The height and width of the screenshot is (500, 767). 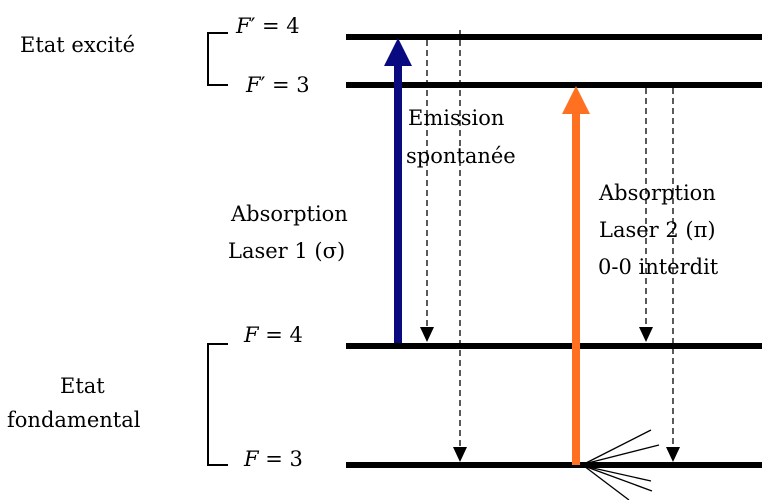 What do you see at coordinates (82, 386) in the screenshot?
I see `ground-state-label-line1: Etat` at bounding box center [82, 386].